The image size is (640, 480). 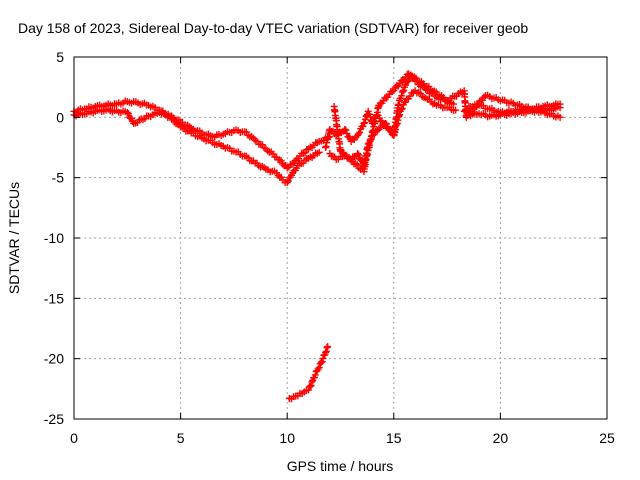 What do you see at coordinates (54, 298) in the screenshot?
I see `y-tick-label: -15` at bounding box center [54, 298].